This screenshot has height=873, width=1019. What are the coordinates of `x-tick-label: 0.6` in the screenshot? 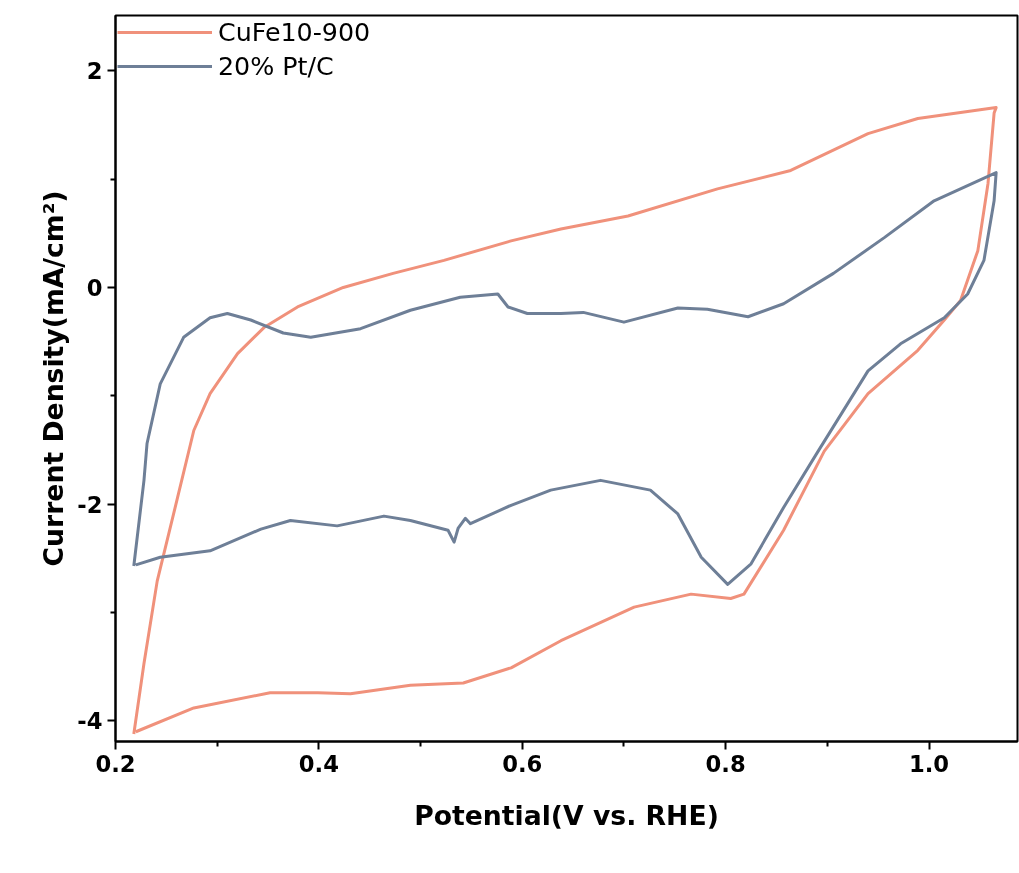 It's located at (522, 763).